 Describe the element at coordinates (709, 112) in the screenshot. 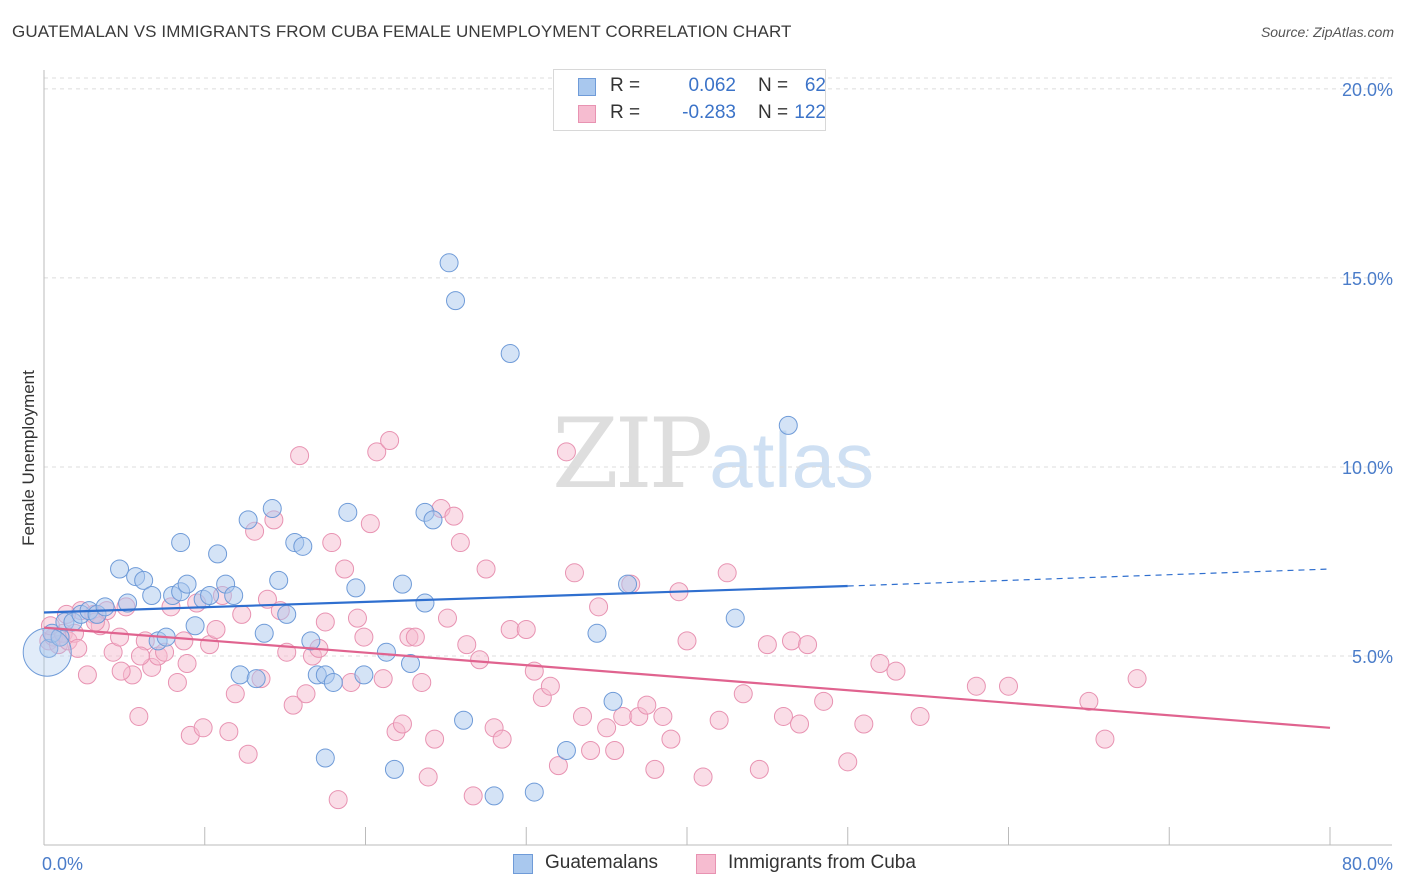

I see `legend-r-value: -0.283` at that location.